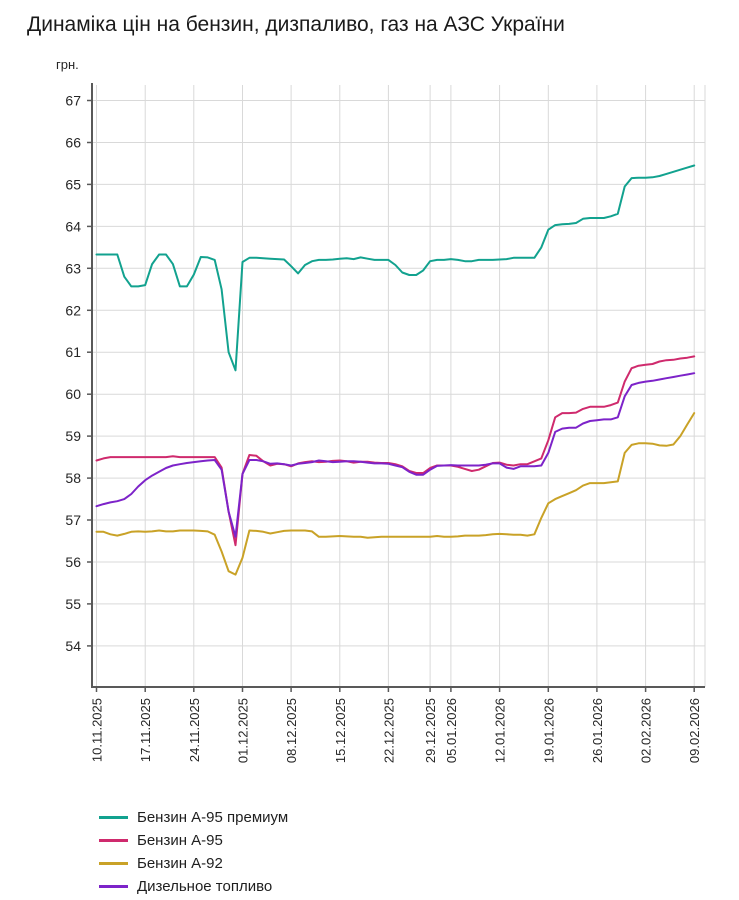 Image resolution: width=739 pixels, height=900 pixels. What do you see at coordinates (73, 226) in the screenshot?
I see `y-tick-label: 64` at bounding box center [73, 226].